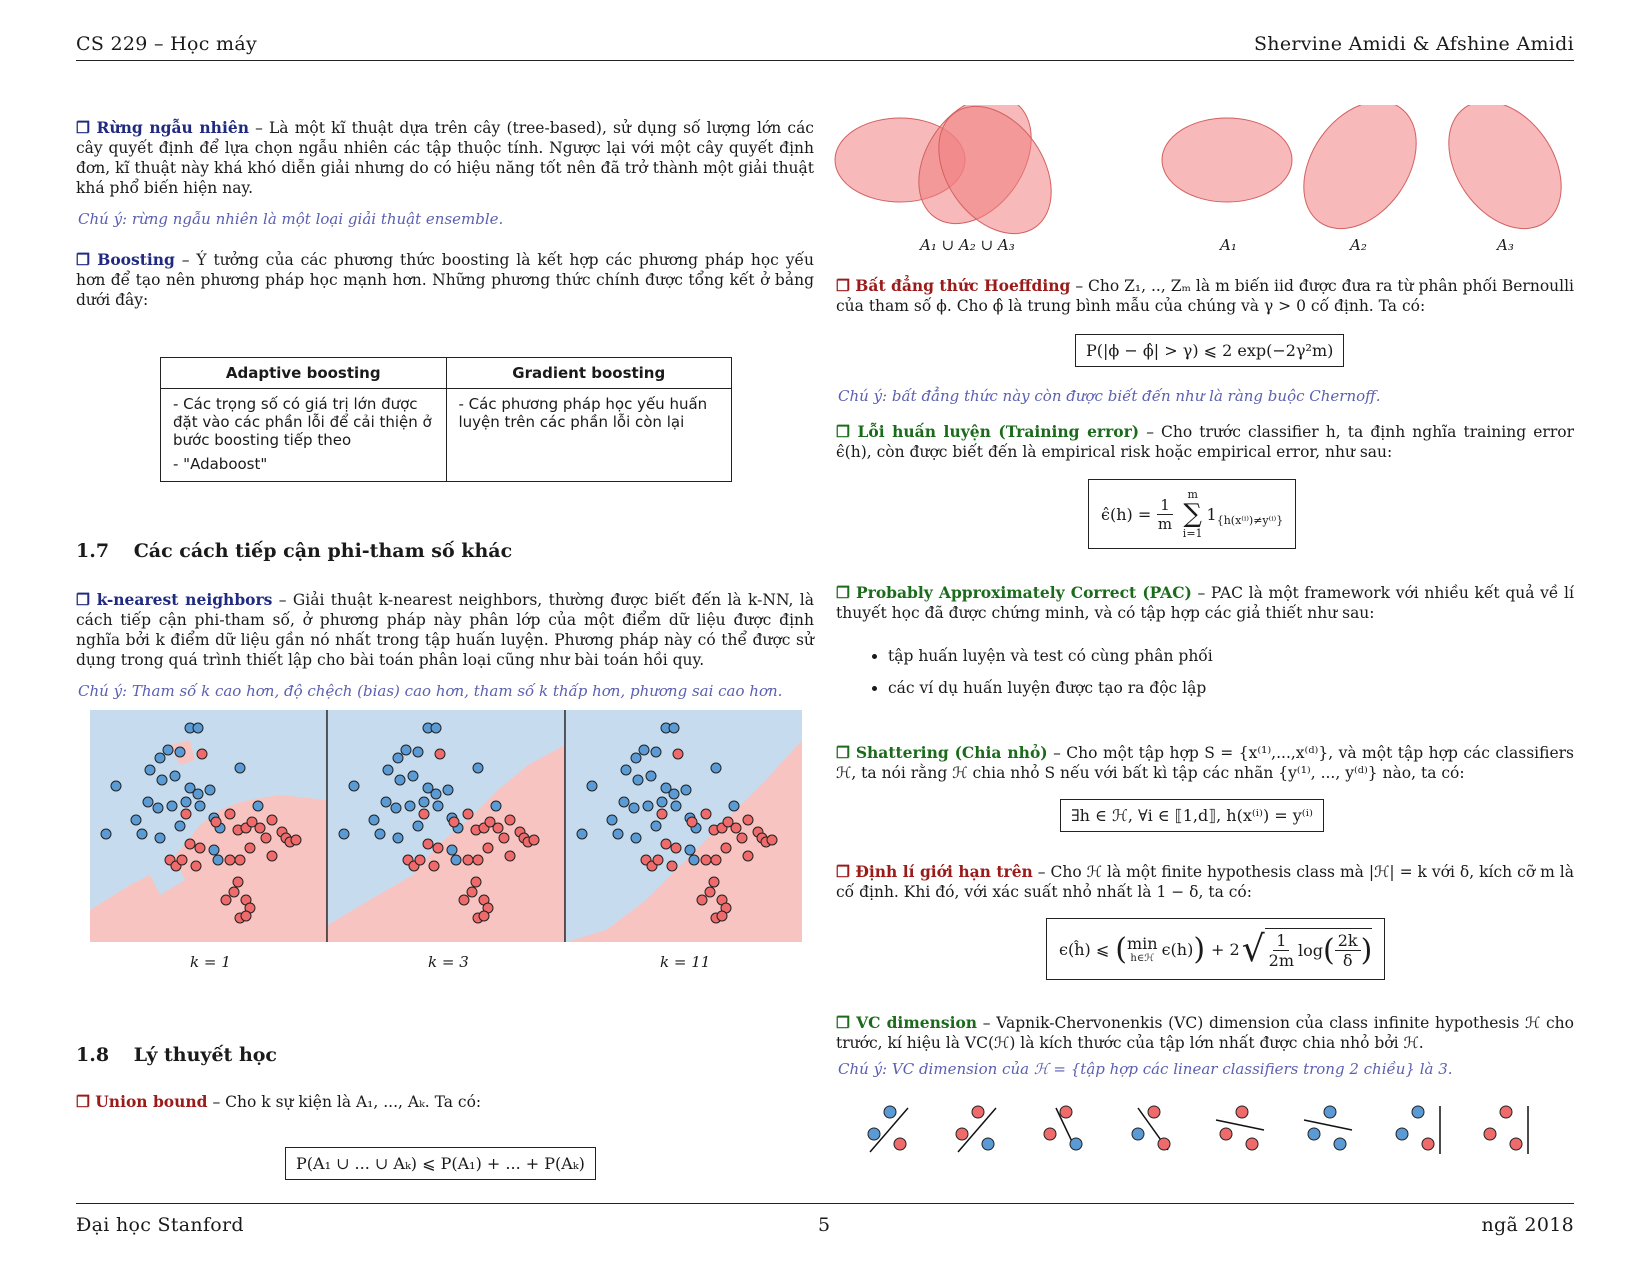 The height and width of the screenshot is (1275, 1650). Describe the element at coordinates (347, 1102) in the screenshot. I see `union-bound-body: – Cho k sự kiện là A₁, ..., Aₖ. Ta có:` at that location.